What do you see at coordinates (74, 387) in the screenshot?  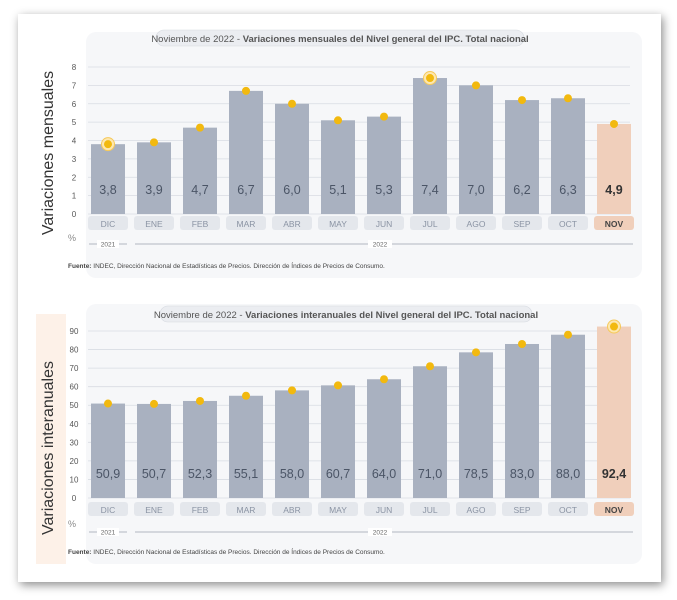 I see `y-tick-label: 60` at bounding box center [74, 387].